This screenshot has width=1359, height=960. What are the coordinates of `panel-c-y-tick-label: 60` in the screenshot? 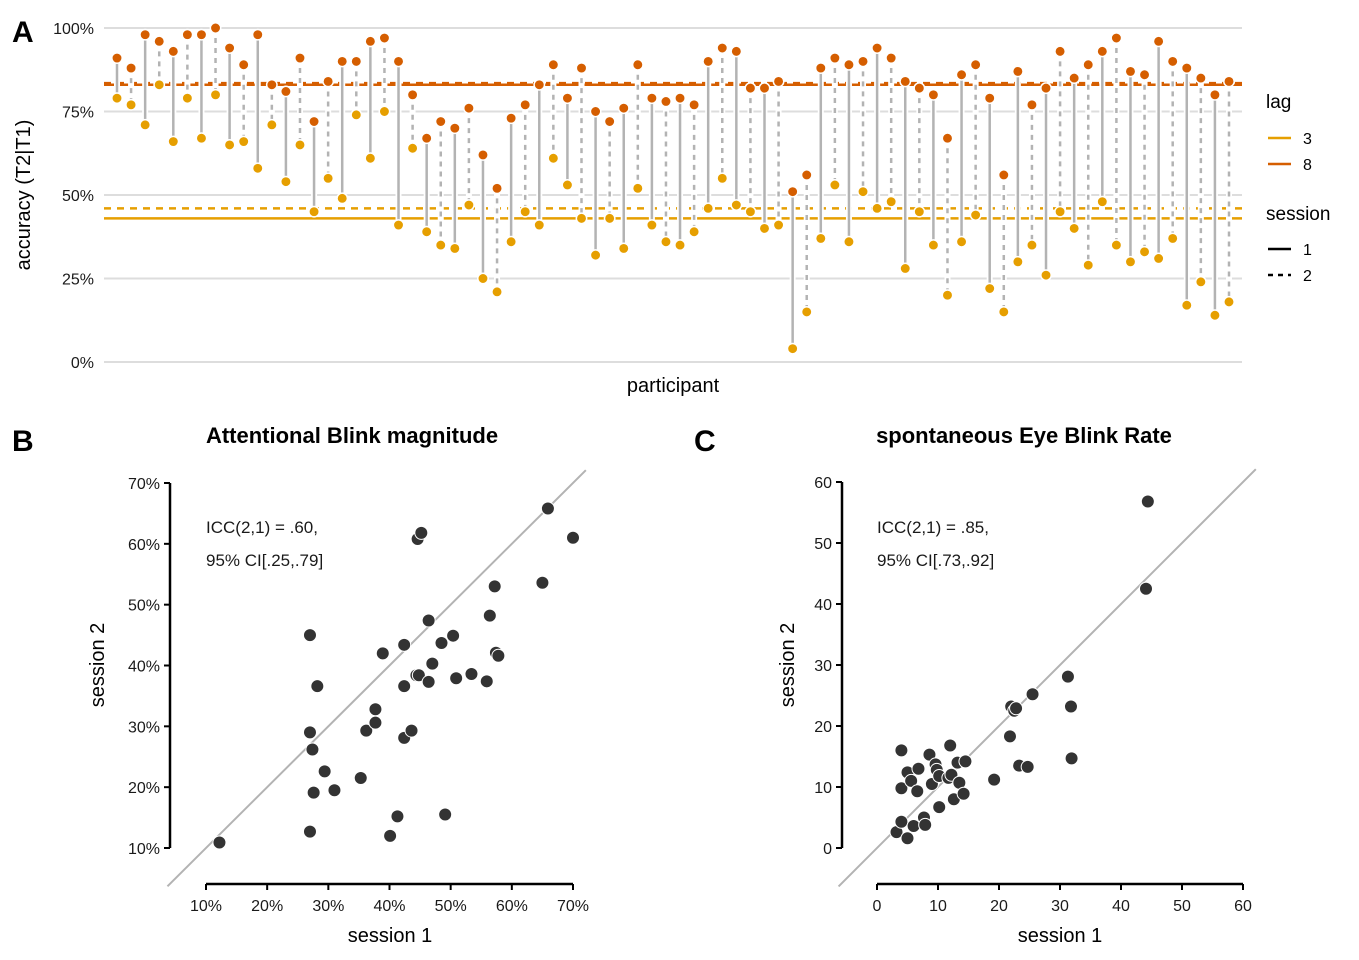 It's located at (823, 483).